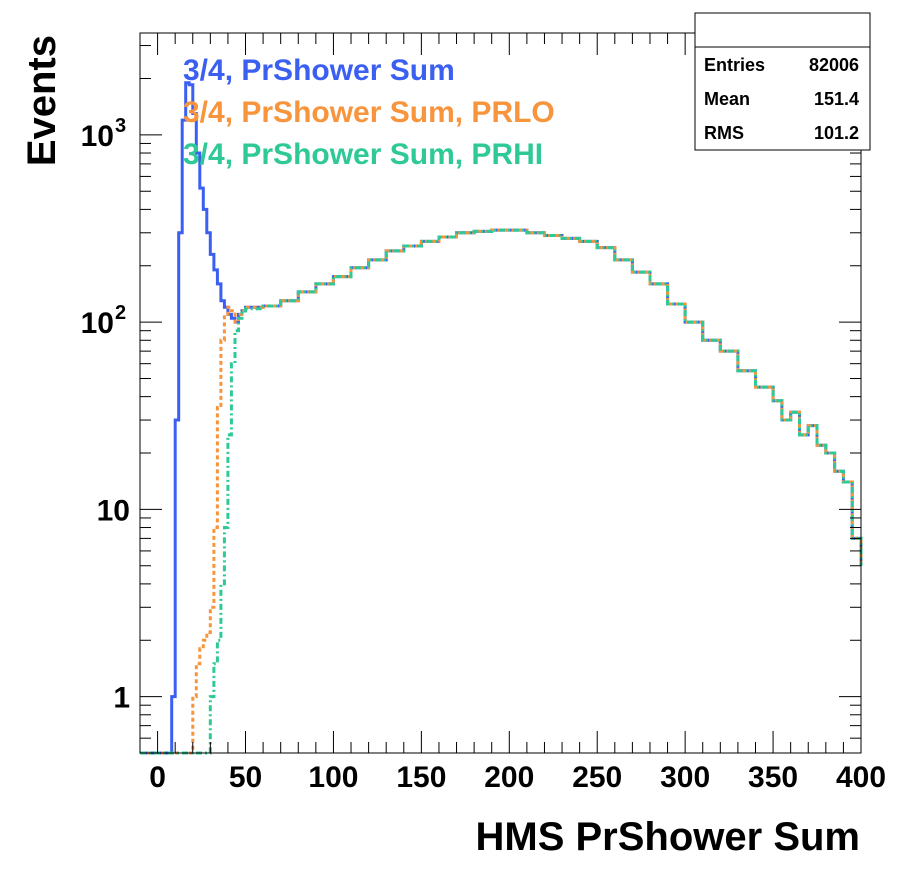 Image resolution: width=898 pixels, height=874 pixels. Describe the element at coordinates (836, 133) in the screenshot. I see `stats-rms-value: 101.2` at that location.